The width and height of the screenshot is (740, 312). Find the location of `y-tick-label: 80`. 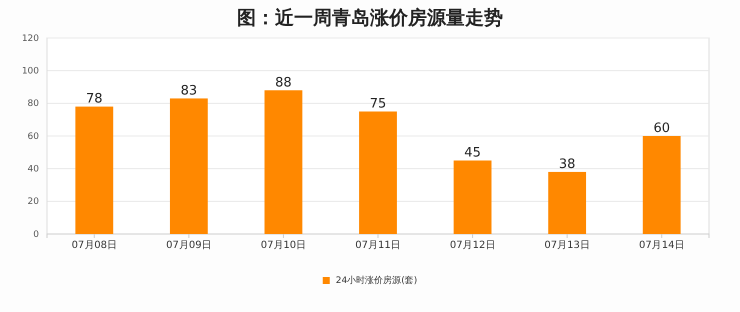

y-tick-label: 80 is located at coordinates (34, 104).